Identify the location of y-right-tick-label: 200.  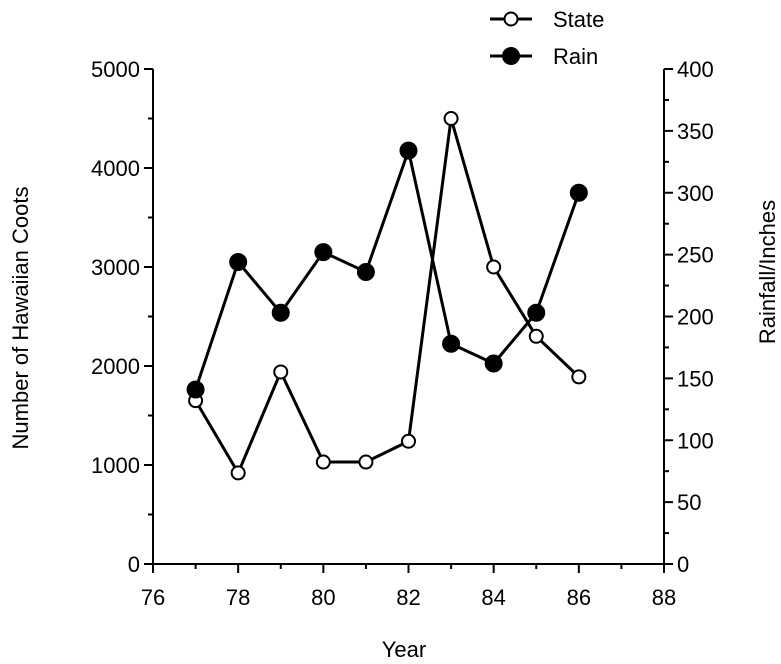
(695, 317).